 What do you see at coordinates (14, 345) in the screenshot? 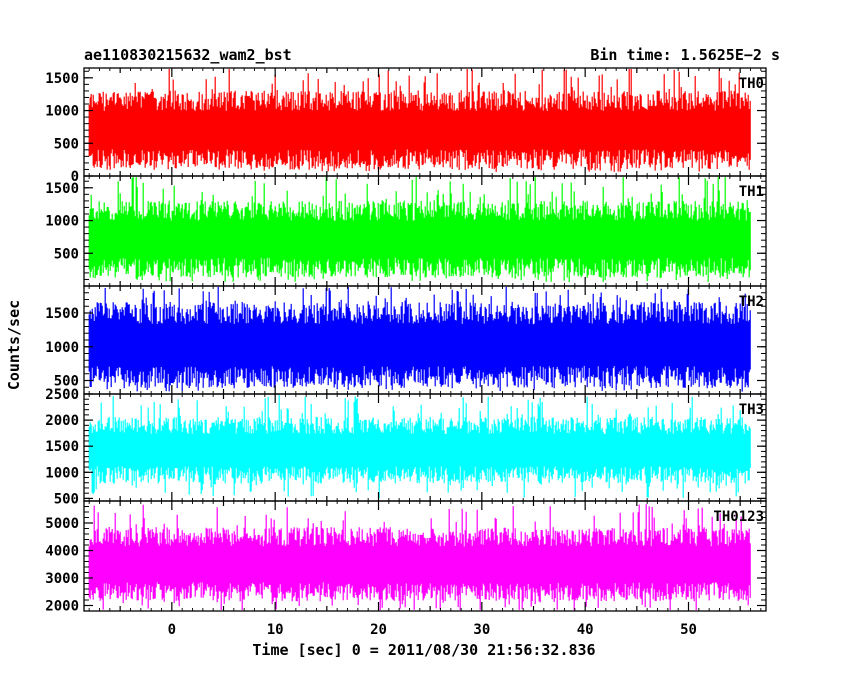
I see `y-axis-label: Counts/sec` at bounding box center [14, 345].